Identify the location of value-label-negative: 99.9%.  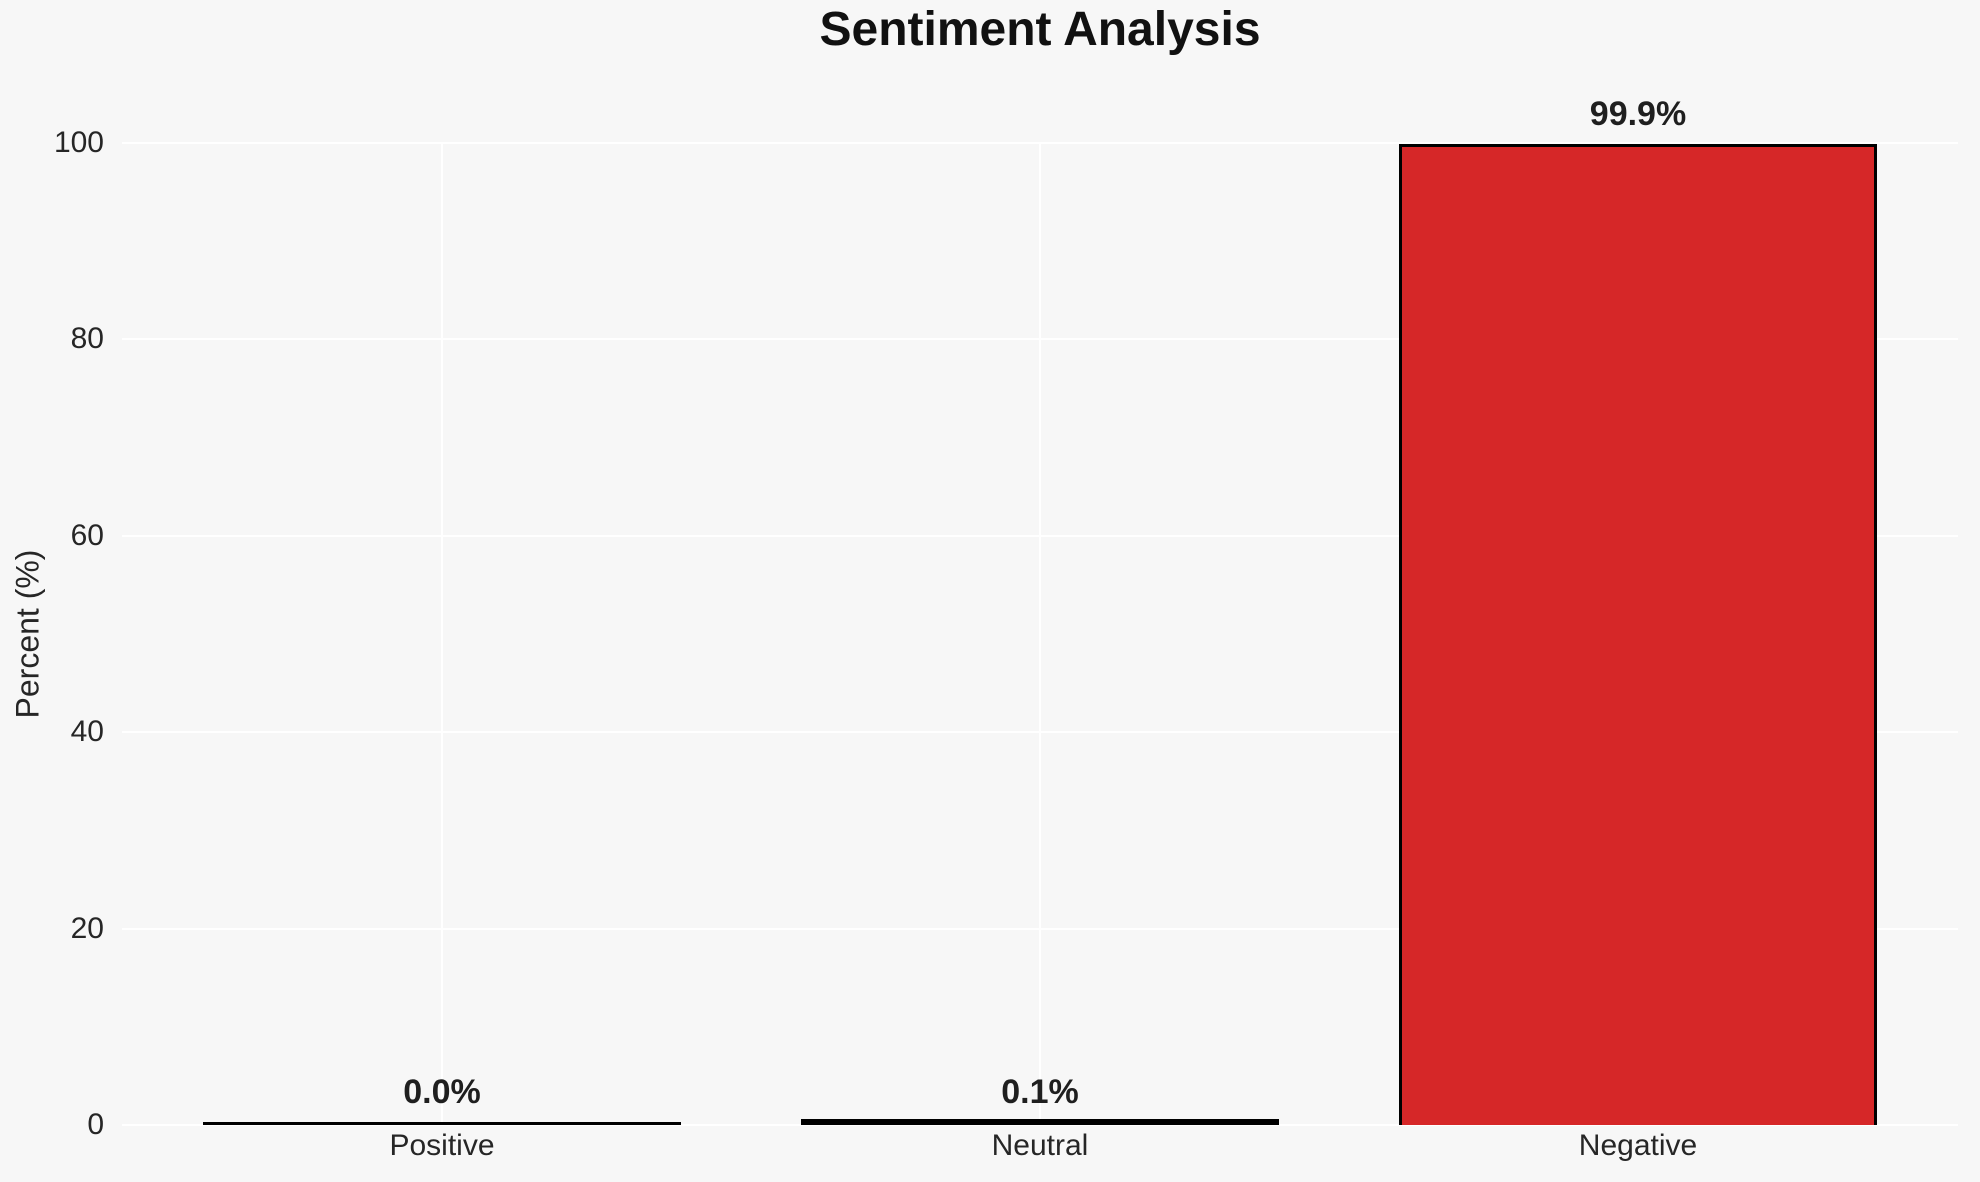
(1638, 114).